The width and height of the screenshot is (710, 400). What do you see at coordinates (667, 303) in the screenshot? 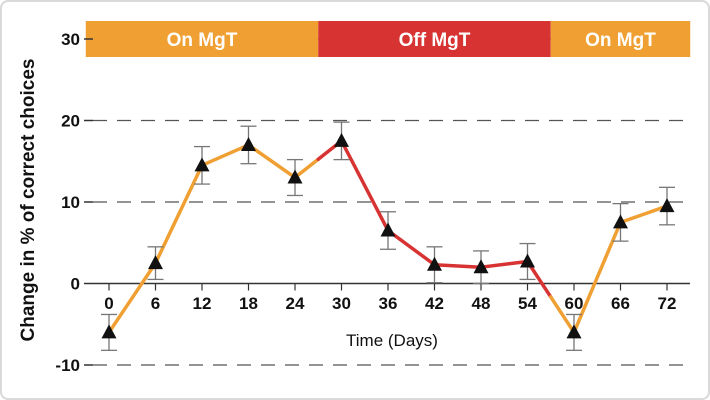
I see `x-tick-label: 72` at bounding box center [667, 303].